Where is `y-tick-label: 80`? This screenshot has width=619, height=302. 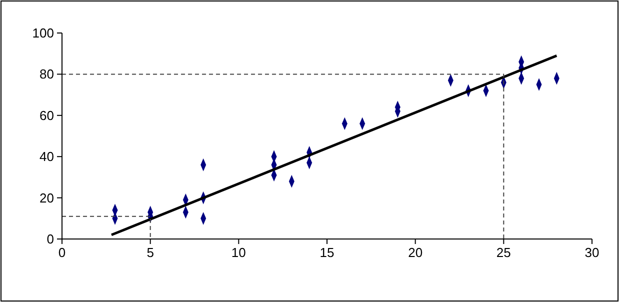
y-tick-label: 80 is located at coordinates (47, 74).